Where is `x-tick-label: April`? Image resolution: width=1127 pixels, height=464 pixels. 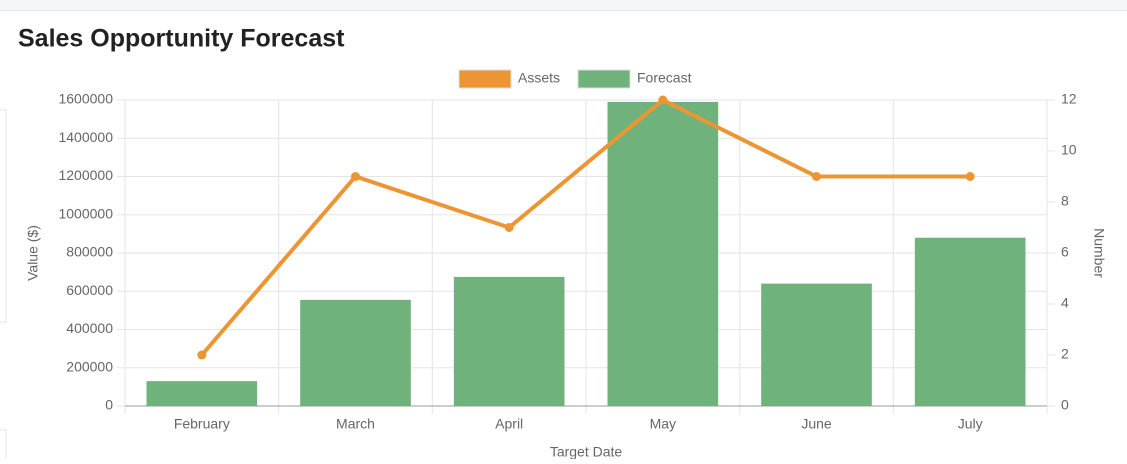
x-tick-label: April is located at coordinates (509, 424).